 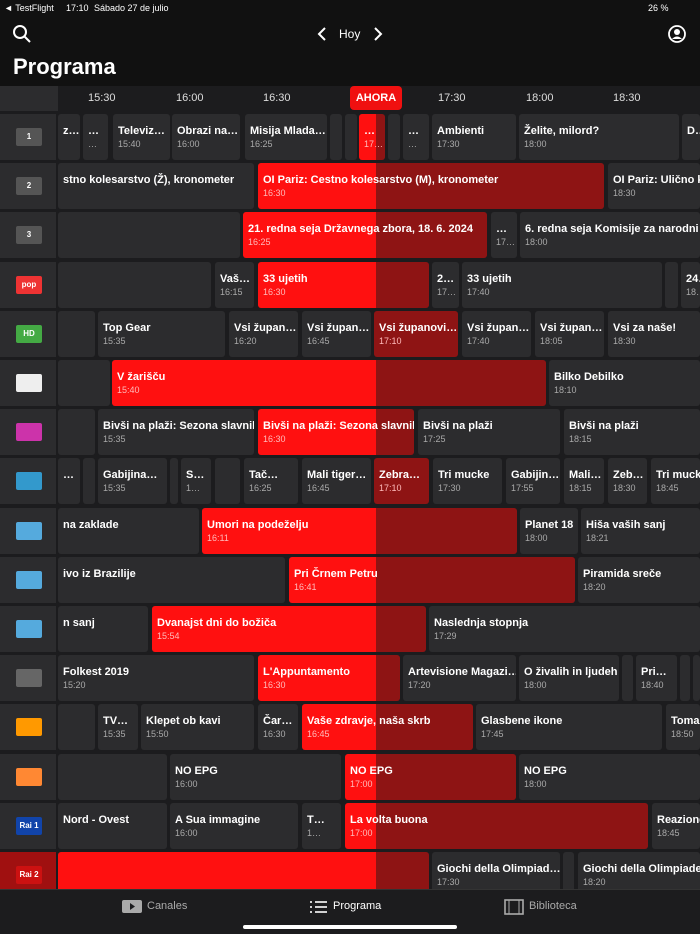 What do you see at coordinates (416, 334) in the screenshot?
I see `program-live: Vsi županovi… 17:10` at bounding box center [416, 334].